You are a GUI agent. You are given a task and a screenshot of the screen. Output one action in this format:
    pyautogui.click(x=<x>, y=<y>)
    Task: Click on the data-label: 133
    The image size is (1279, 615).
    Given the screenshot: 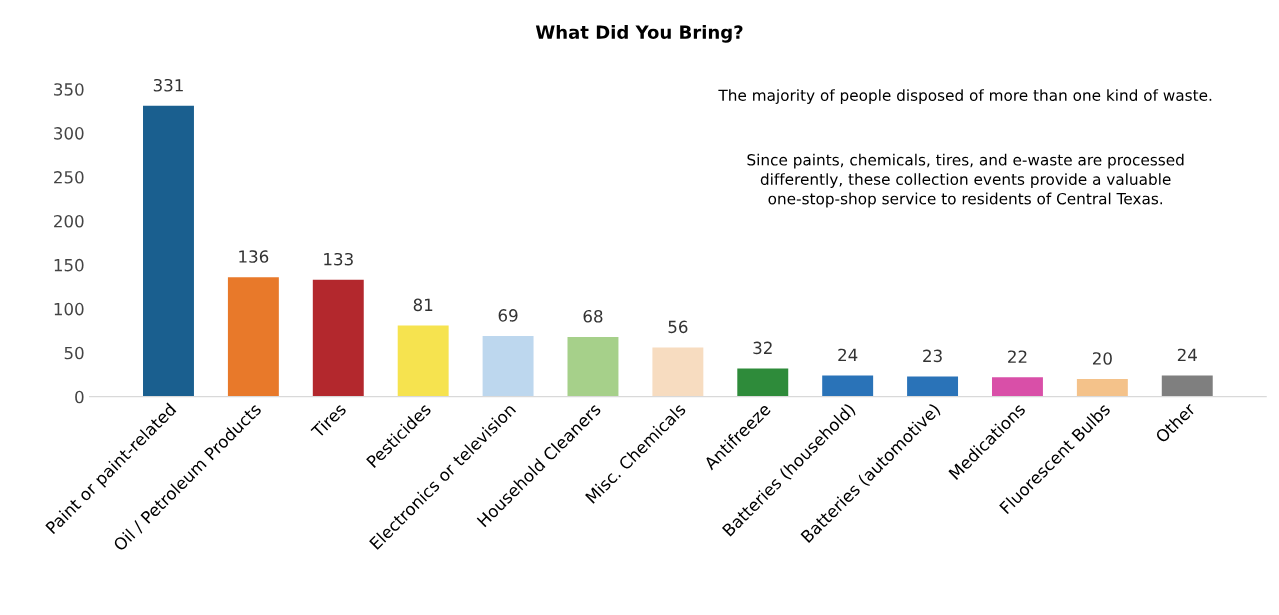 What is the action you would take?
    pyautogui.click(x=338, y=259)
    